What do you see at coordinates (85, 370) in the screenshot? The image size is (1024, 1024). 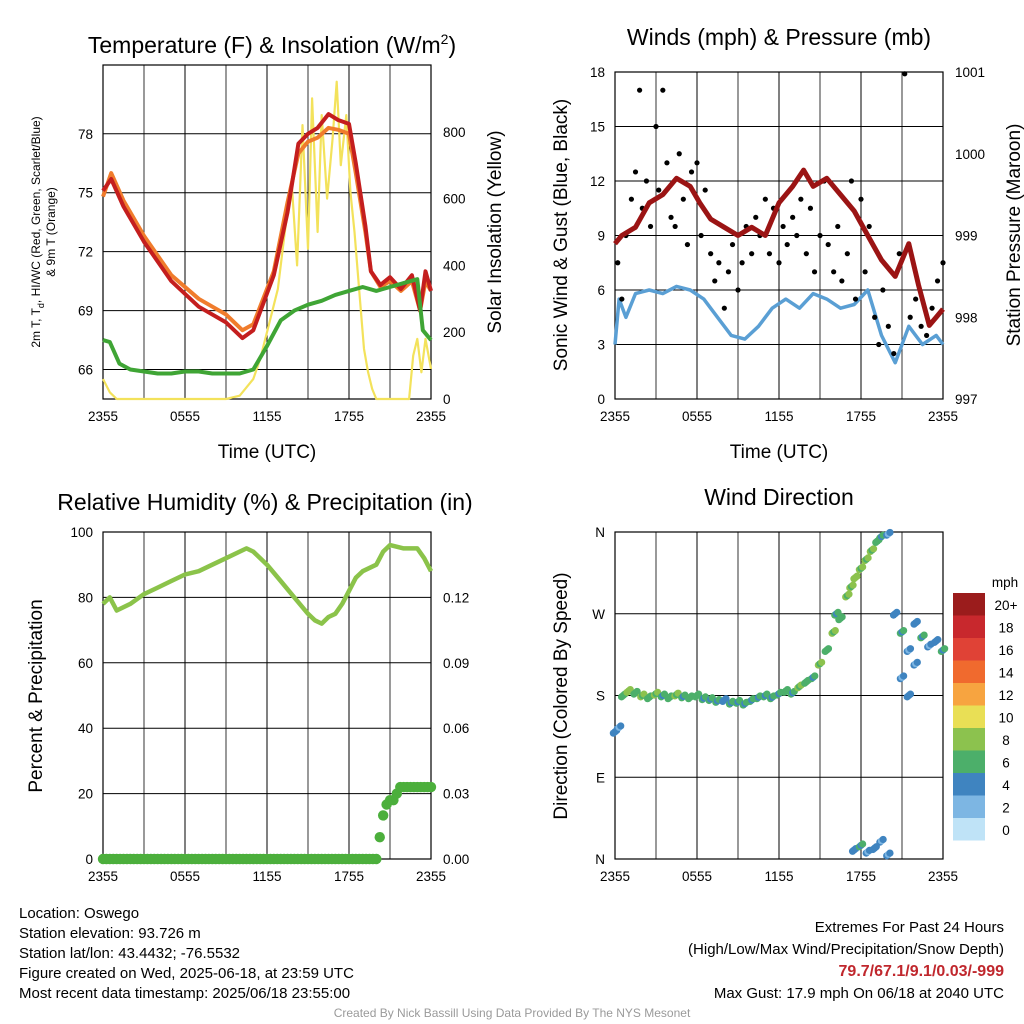 I see `y-tick-label: 66` at bounding box center [85, 370].